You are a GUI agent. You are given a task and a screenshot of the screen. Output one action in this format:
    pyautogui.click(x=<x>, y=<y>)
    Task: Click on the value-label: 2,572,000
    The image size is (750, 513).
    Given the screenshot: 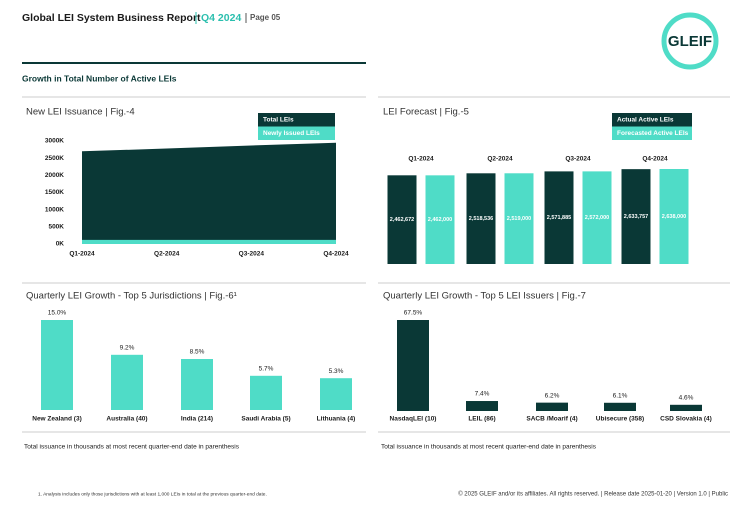 What is the action you would take?
    pyautogui.click(x=597, y=218)
    